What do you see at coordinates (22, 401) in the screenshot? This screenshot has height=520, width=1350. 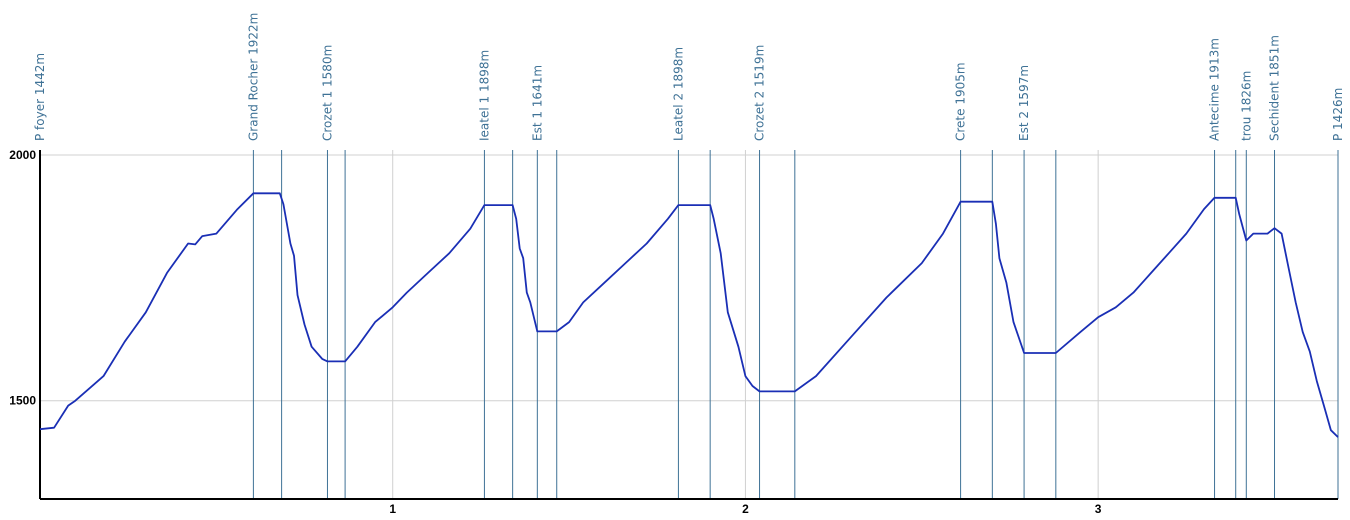 I see `y-tick-label: 1500` at bounding box center [22, 401].